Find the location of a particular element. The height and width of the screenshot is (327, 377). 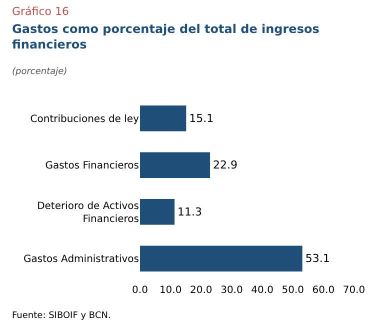

text: (porcentaje) is located at coordinates (40, 72).